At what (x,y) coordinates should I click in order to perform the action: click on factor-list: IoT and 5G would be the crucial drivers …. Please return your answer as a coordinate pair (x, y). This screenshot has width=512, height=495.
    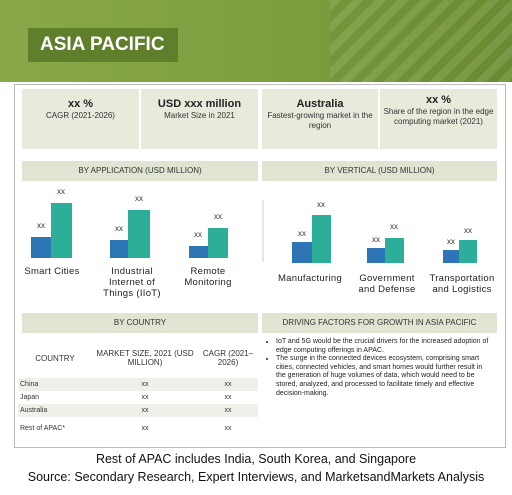
    Looking at the image, I should click on (379, 368).